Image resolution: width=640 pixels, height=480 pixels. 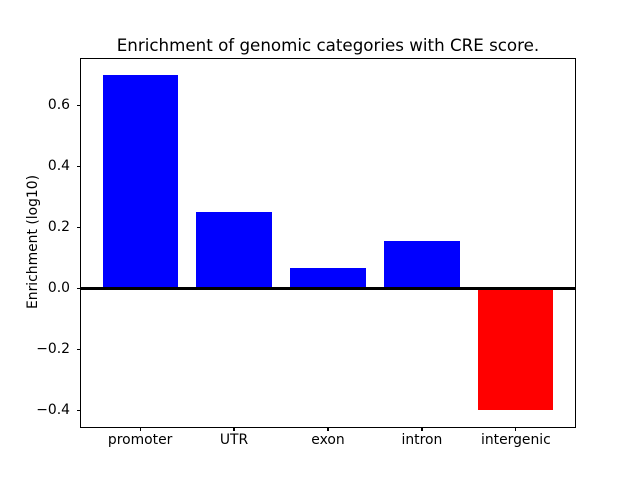 What do you see at coordinates (140, 181) in the screenshot?
I see `bar-promoter` at bounding box center [140, 181].